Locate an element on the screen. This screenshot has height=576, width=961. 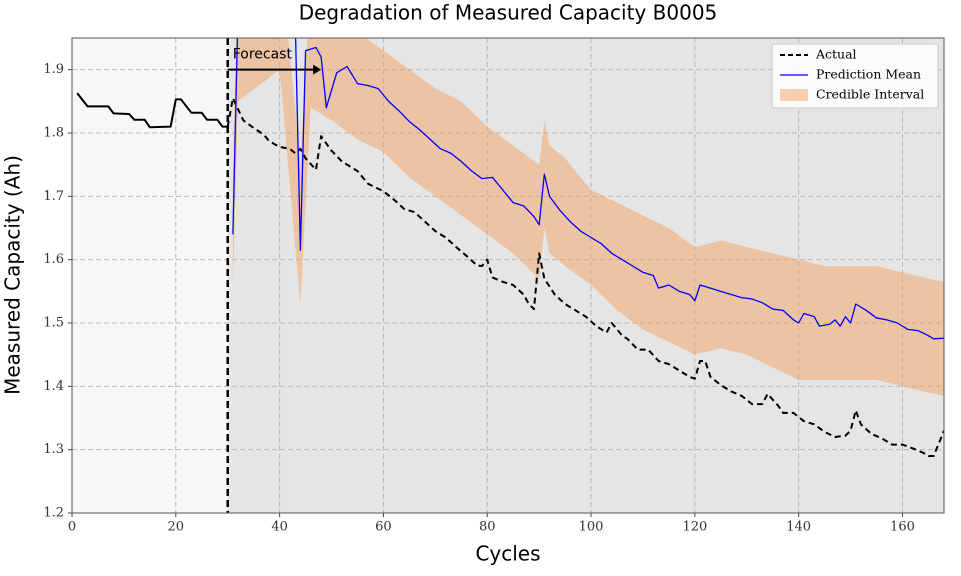
y-tick-label: 1.2 is located at coordinates (53, 513).